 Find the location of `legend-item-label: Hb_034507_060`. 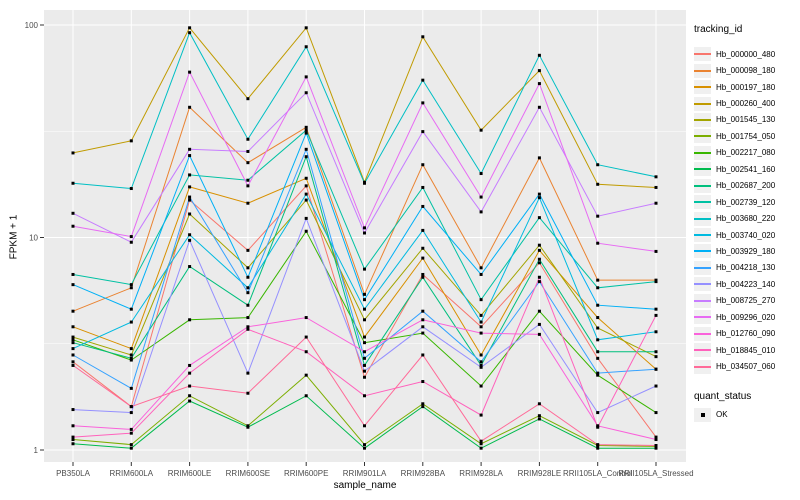

legend-item-label: Hb_034507_060 is located at coordinates (746, 367).